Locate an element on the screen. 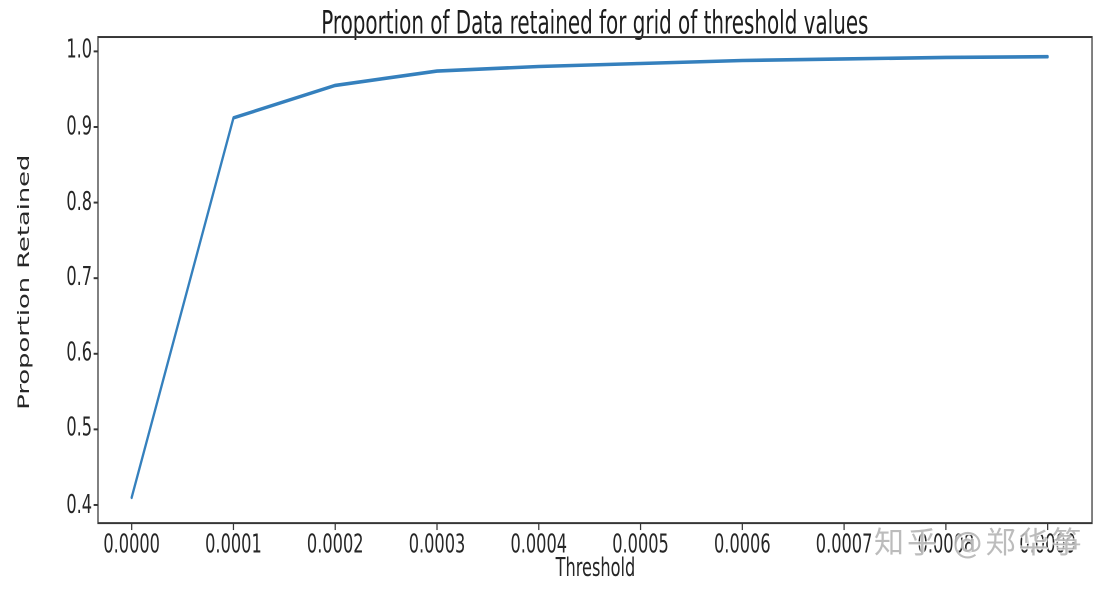 The width and height of the screenshot is (1120, 594). y-axis-label: Proportion Retained is located at coordinates (25, 282).